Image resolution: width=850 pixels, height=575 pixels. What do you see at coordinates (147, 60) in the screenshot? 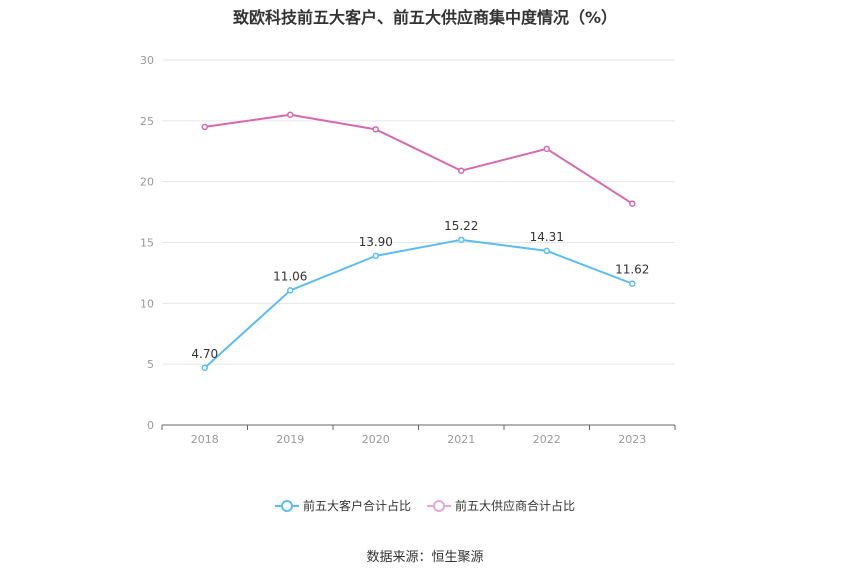
I see `y-tick-label: 30` at bounding box center [147, 60].